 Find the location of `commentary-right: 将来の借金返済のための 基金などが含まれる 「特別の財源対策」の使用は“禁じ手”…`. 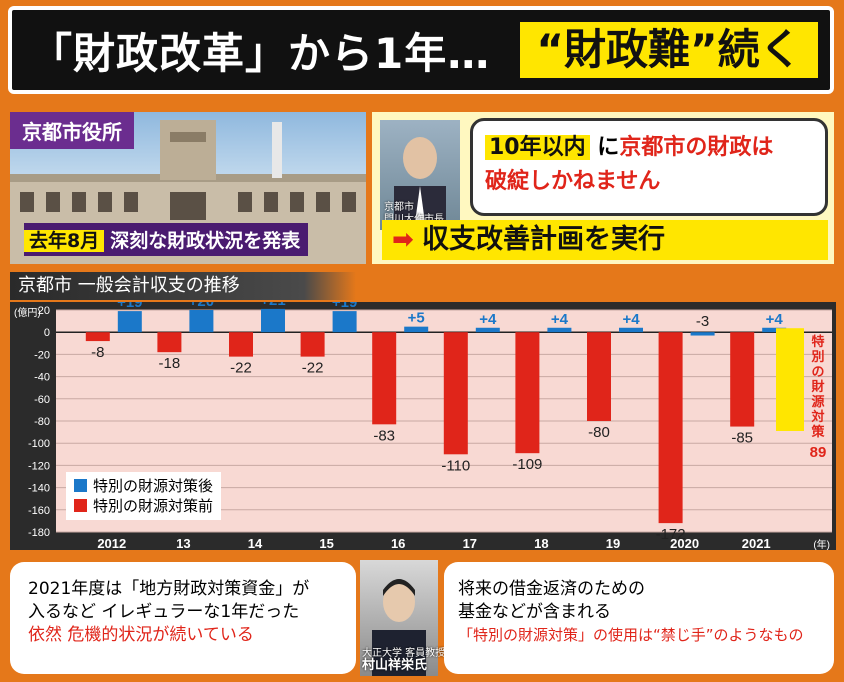

commentary-right: 将来の借金返済のための 基金などが含まれる 「特別の財源対策」の使用は“禁じ手”… is located at coordinates (639, 618).